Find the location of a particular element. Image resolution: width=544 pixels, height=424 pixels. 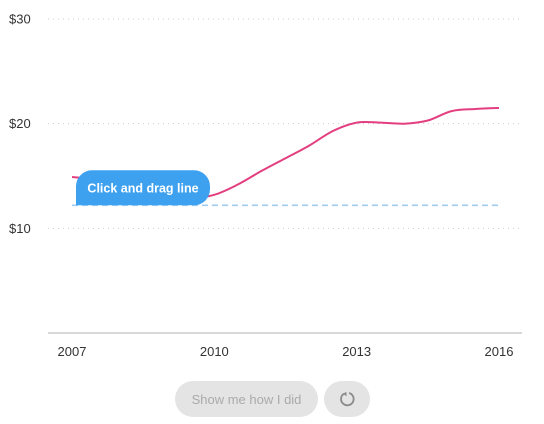

controls: Show me how I did is located at coordinates (272, 399).